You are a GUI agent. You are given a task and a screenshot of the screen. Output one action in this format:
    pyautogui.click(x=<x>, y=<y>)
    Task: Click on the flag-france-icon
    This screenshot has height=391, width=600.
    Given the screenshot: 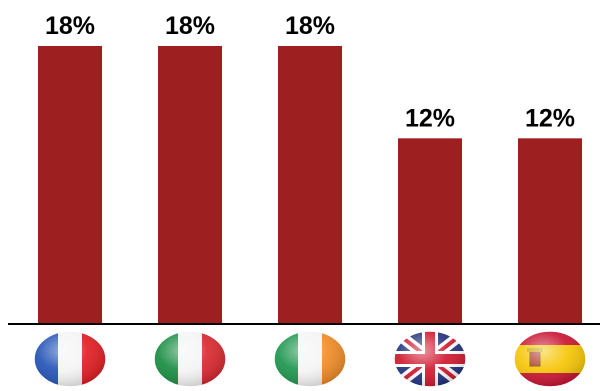 What is the action you would take?
    pyautogui.click(x=70, y=359)
    